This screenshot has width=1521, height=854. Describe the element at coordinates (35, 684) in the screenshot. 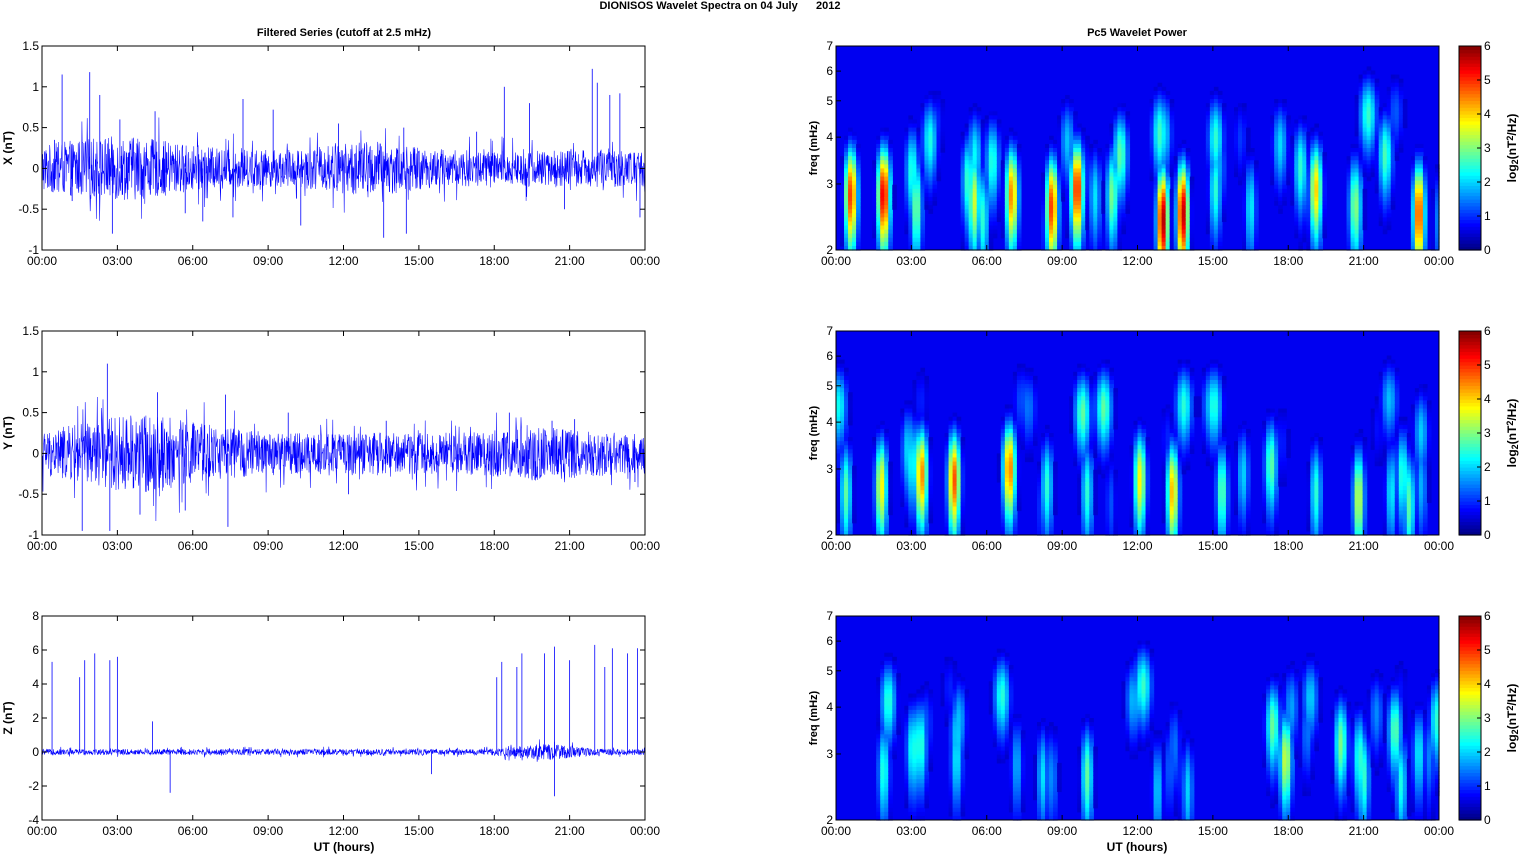

I see `line-panel-3-ytick-label: 4` at that location.